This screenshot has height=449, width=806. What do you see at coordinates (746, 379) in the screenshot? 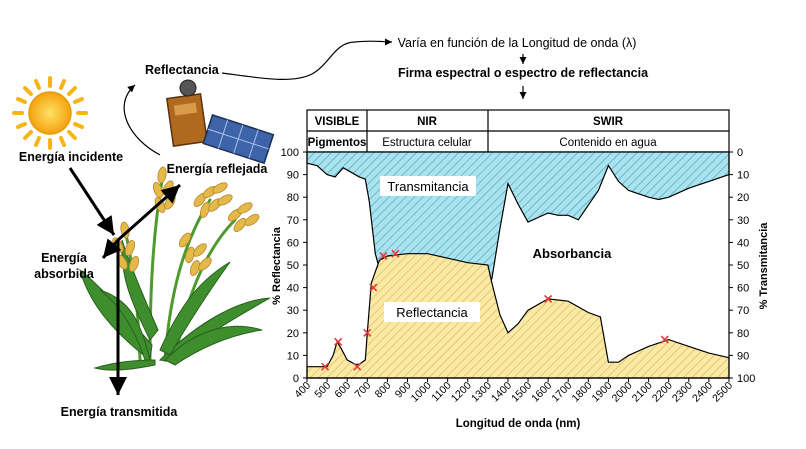
I see `y-tick-label-right: 100` at bounding box center [746, 379].